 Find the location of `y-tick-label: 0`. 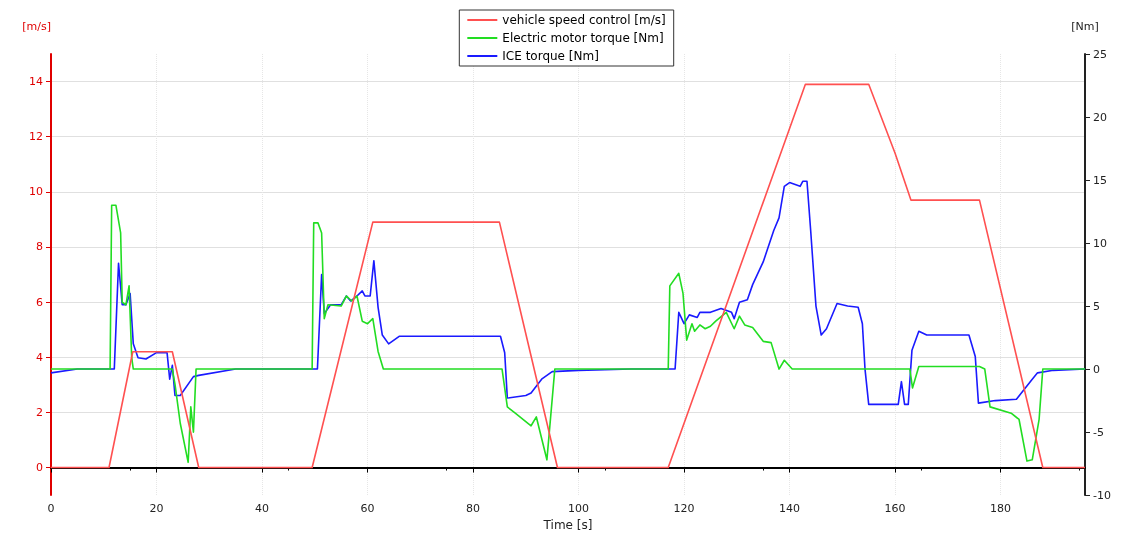

y-tick-label: 0 is located at coordinates (39, 468).